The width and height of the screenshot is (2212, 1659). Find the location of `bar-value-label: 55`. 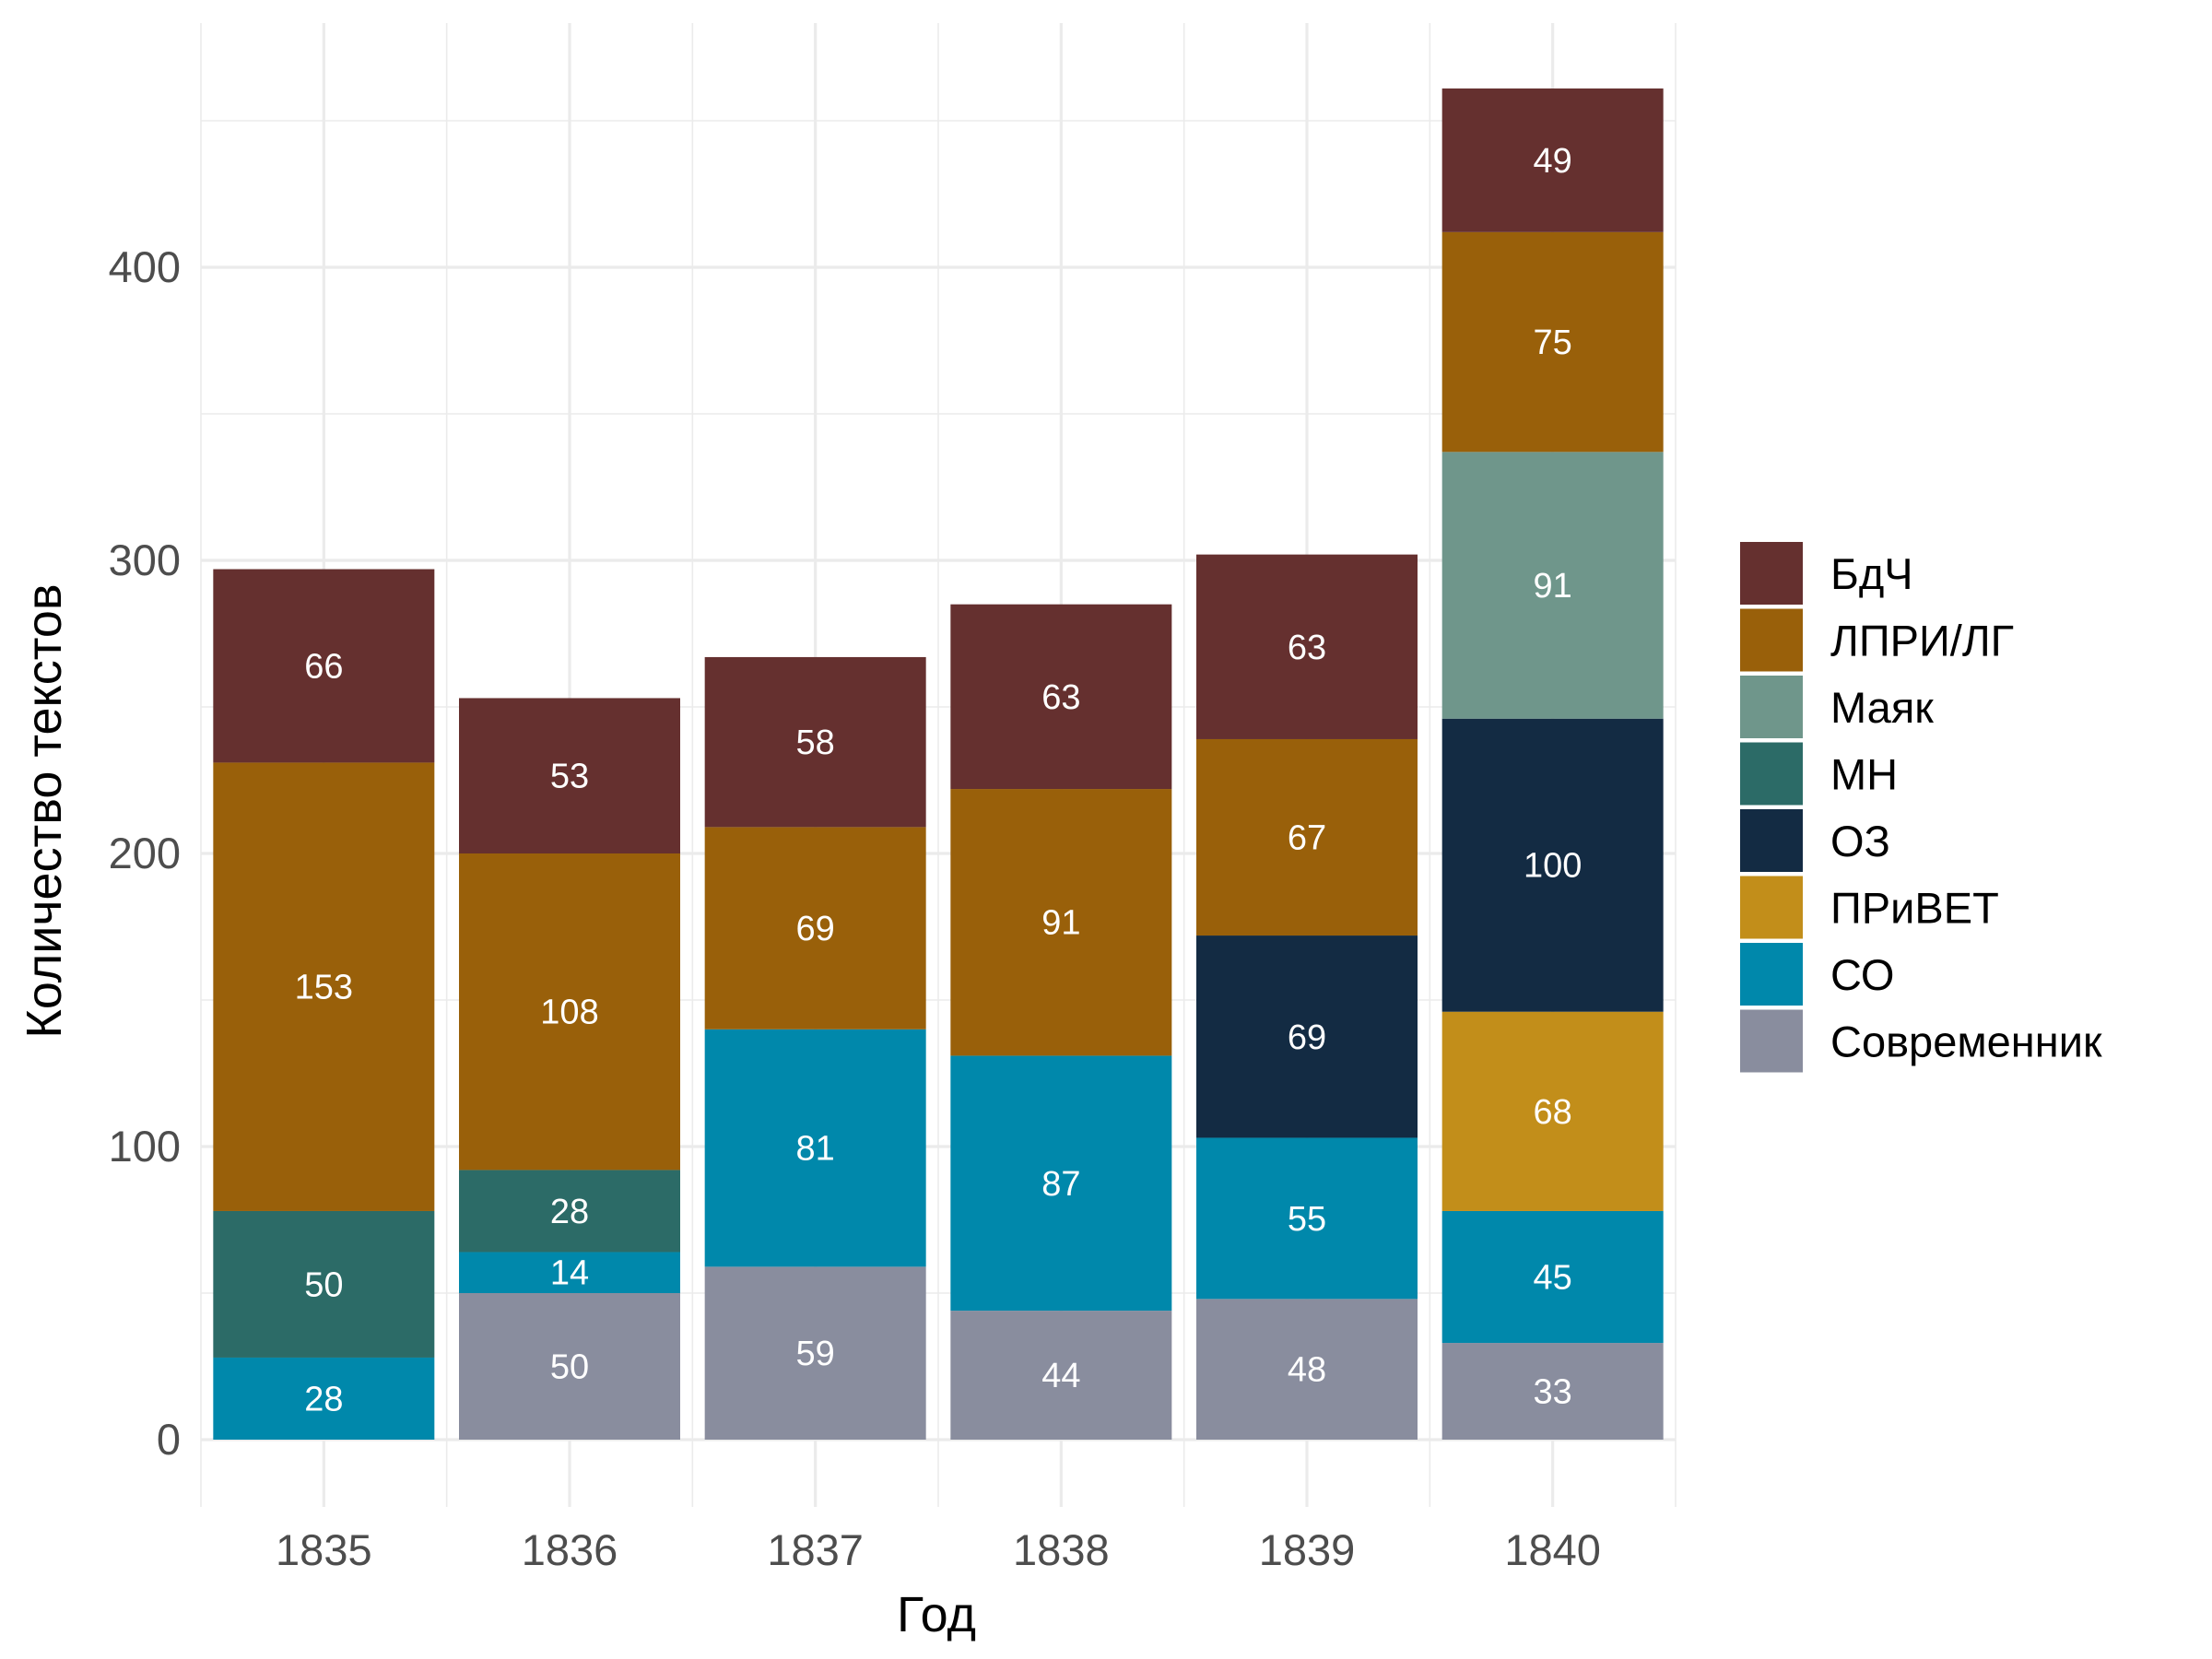

bar-value-label: 55 is located at coordinates (1307, 1219).